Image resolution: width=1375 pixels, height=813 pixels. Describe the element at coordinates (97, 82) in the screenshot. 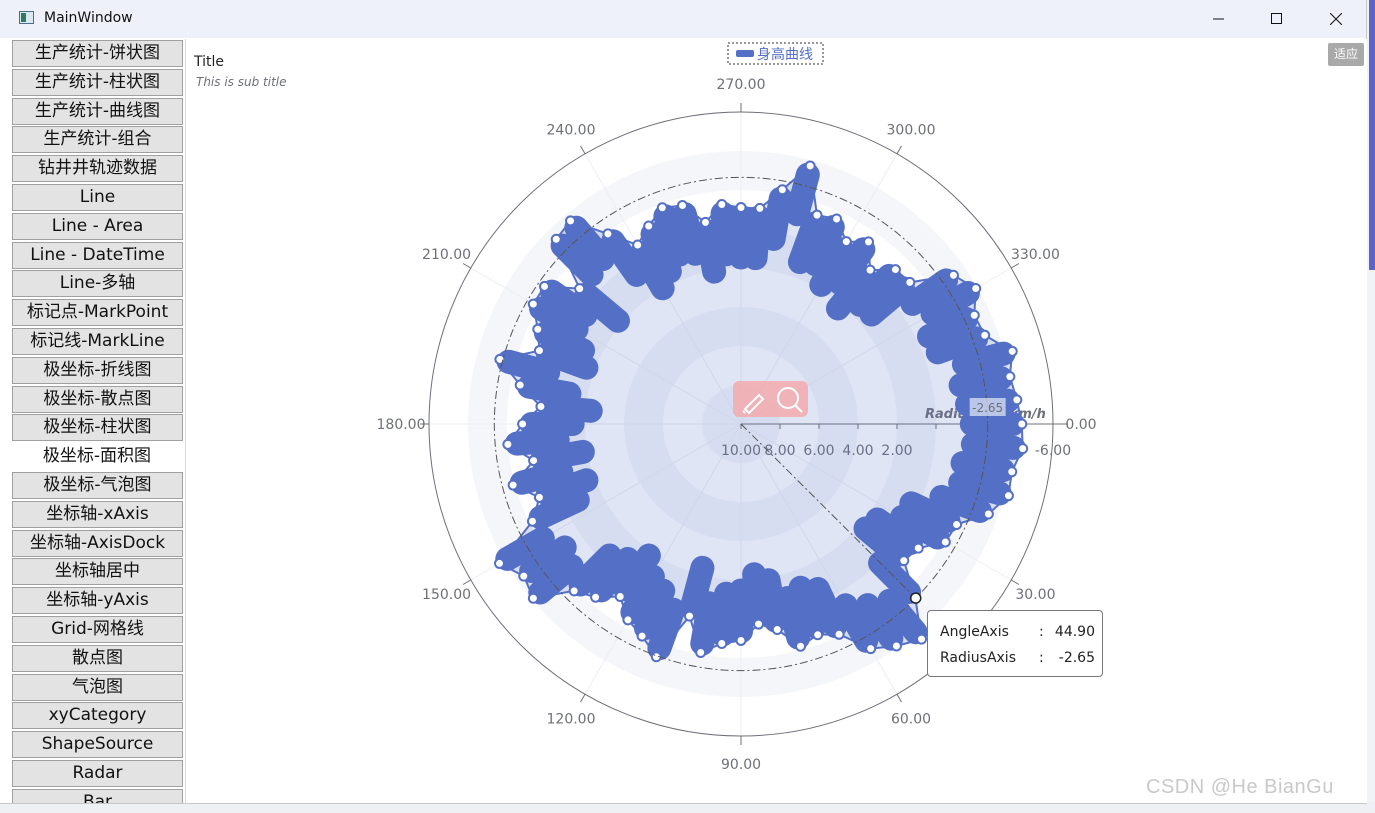

I see `sidebar-item: 生产统计-柱状图` at that location.